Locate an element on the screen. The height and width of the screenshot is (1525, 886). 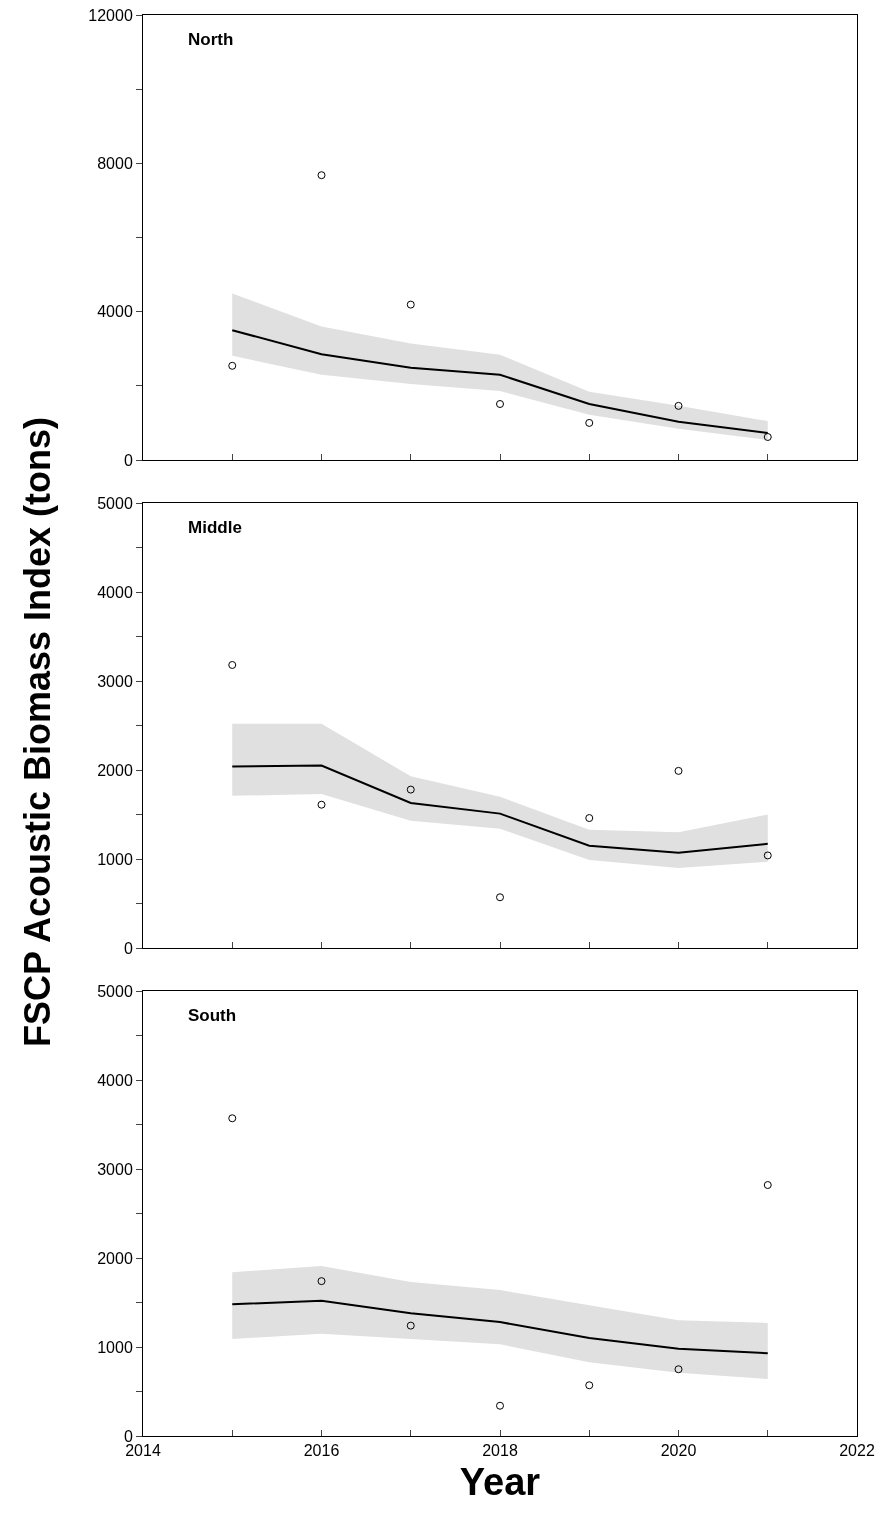
x-tick-label: 2018 is located at coordinates (500, 1451).